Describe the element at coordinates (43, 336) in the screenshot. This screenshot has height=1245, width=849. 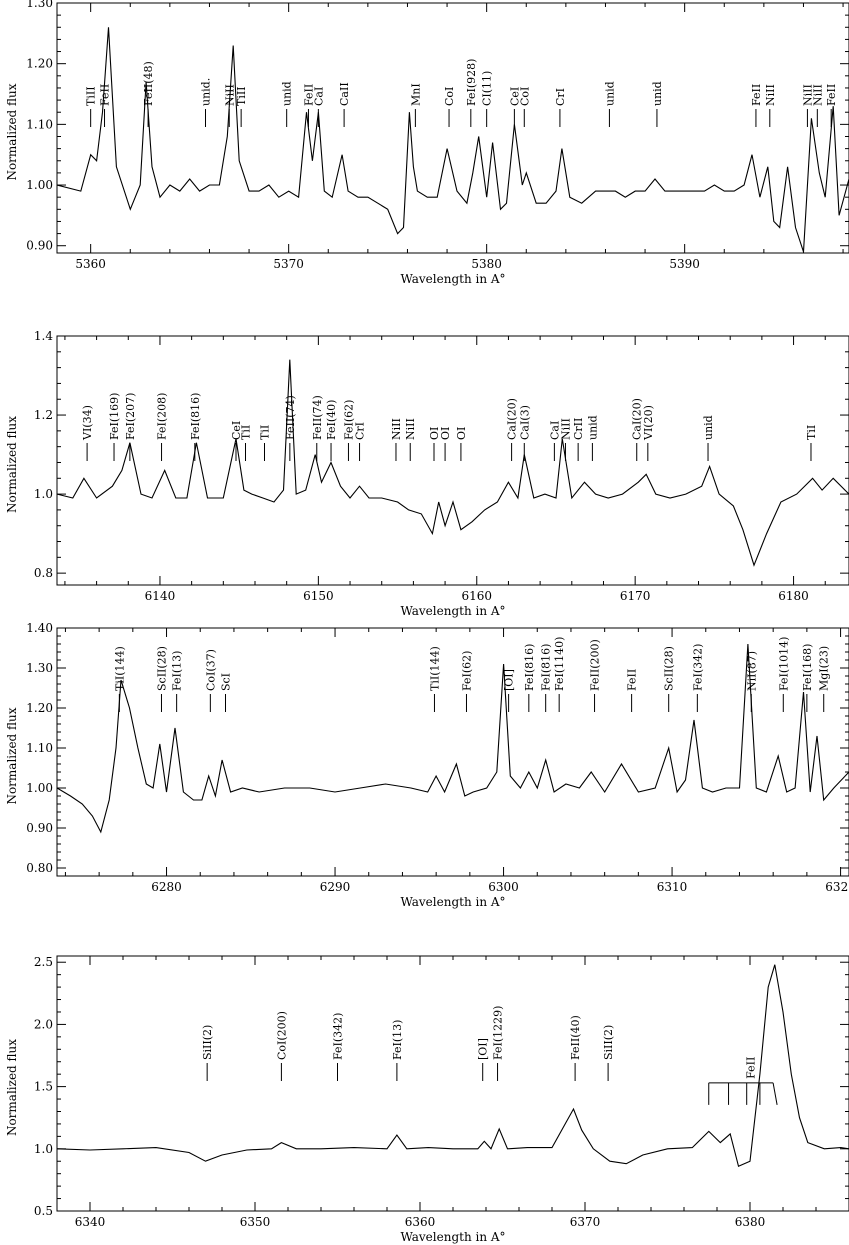
I see `y-tick-label: 1.4` at that location.